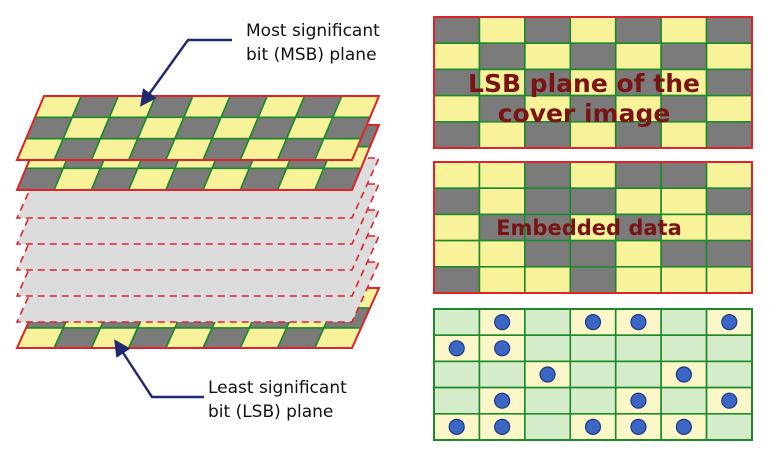 The height and width of the screenshot is (455, 769). I want to click on embedded-border, so click(593, 227).